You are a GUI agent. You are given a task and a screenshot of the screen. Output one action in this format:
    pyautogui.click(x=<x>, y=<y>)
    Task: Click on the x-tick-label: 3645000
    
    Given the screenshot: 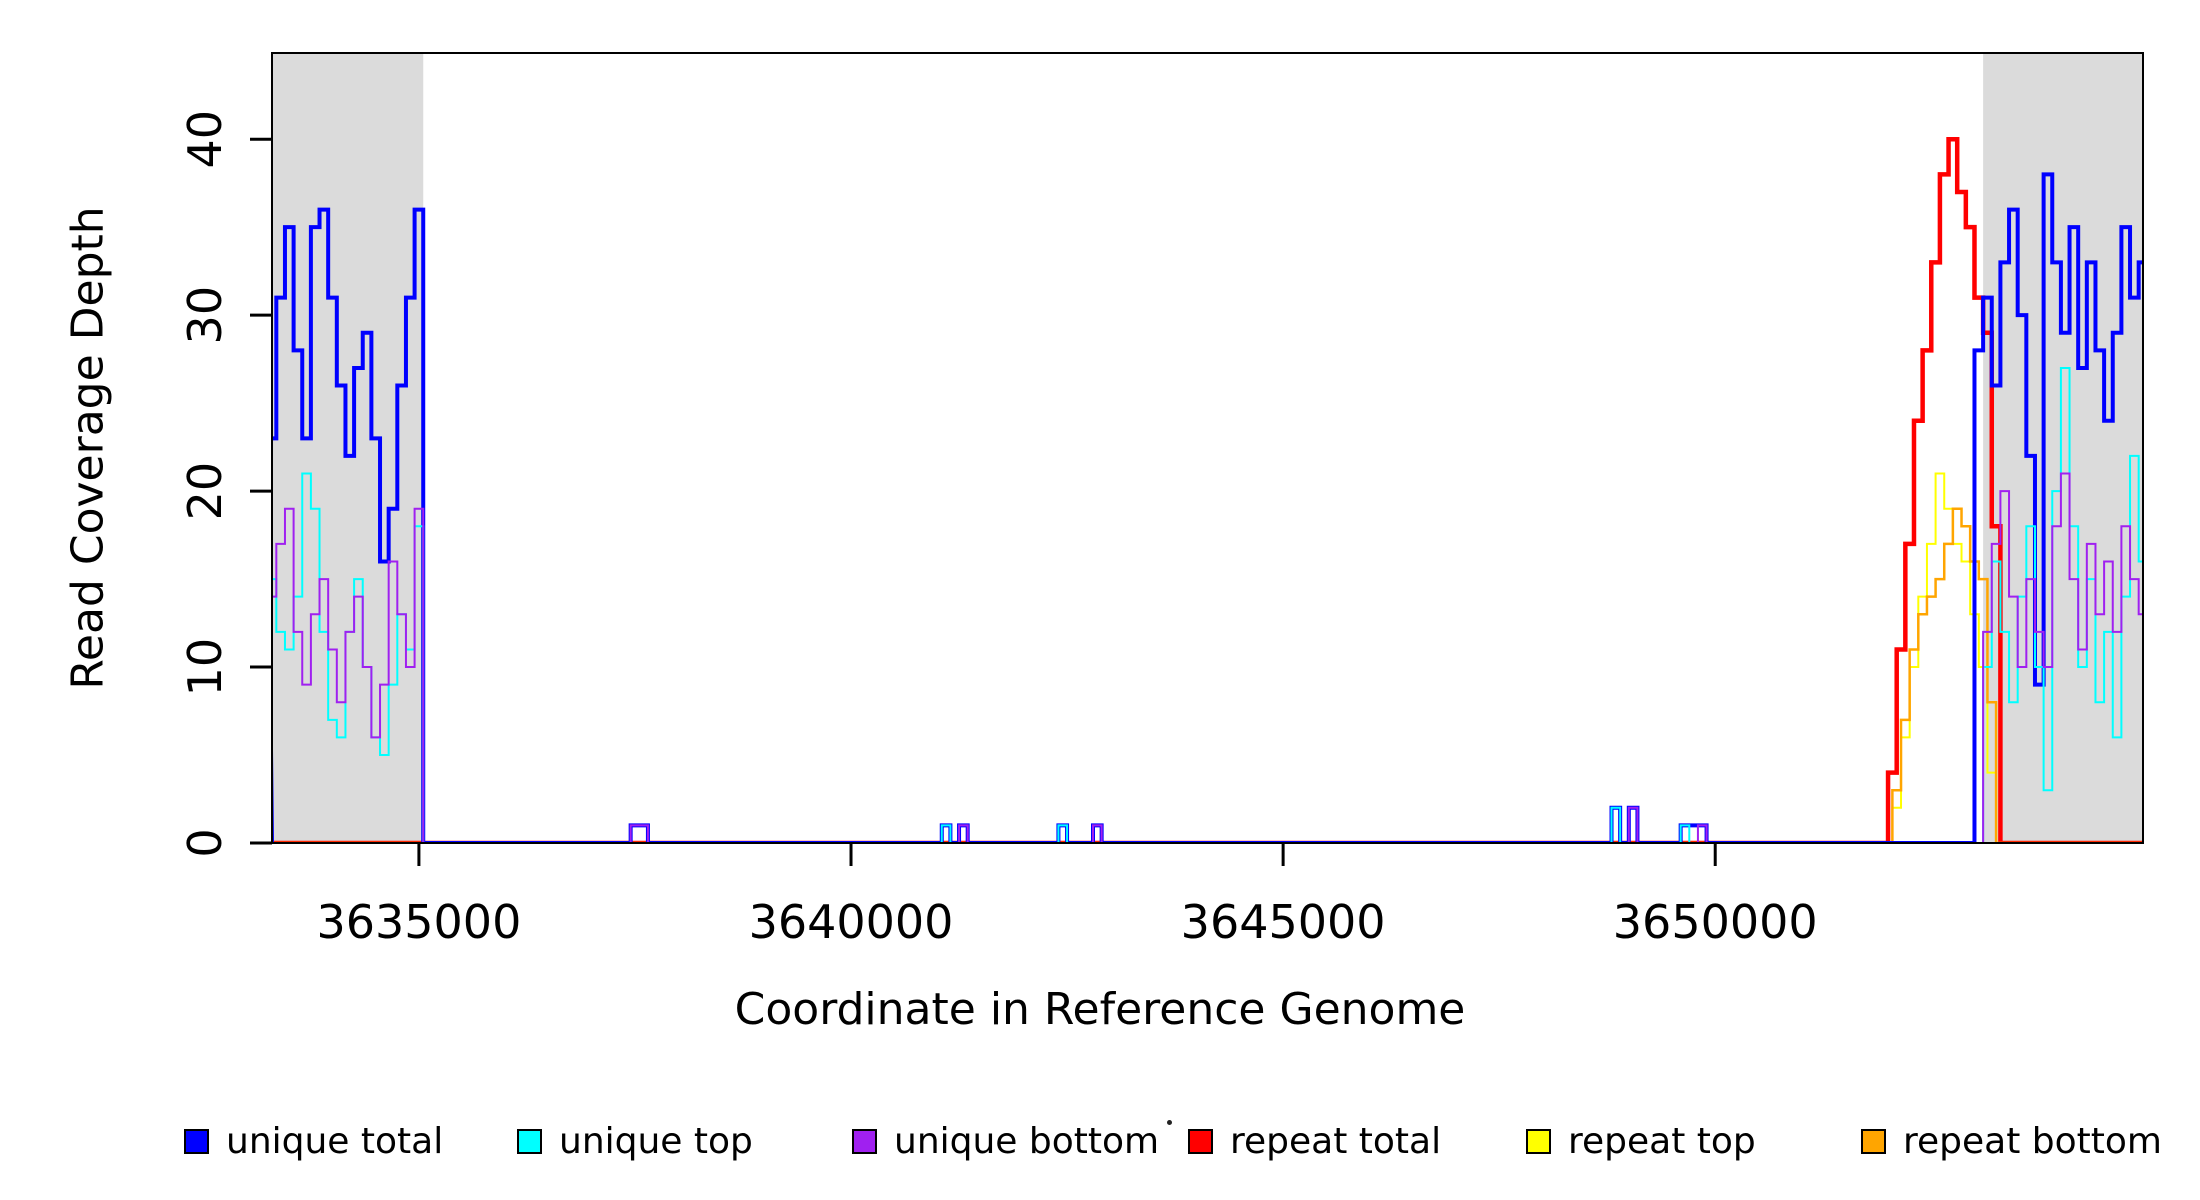 What is the action you would take?
    pyautogui.click(x=1283, y=922)
    